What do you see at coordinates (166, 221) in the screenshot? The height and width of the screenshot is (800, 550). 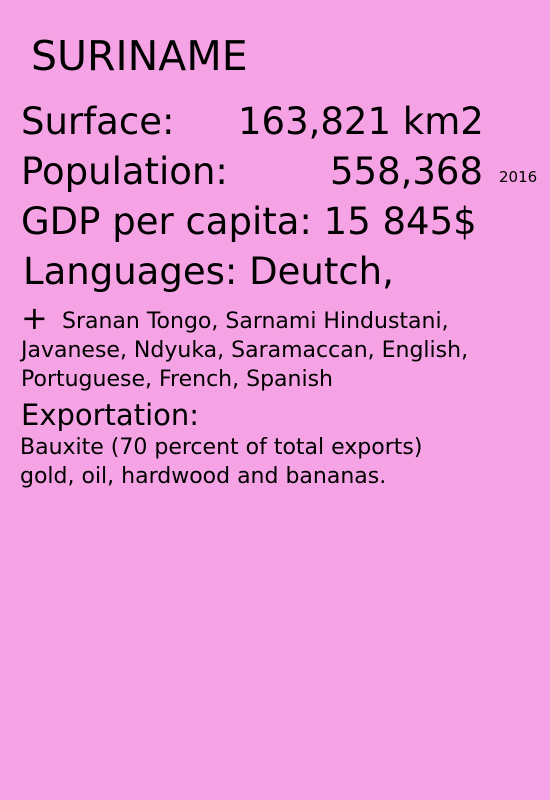 I see `gdp-label: GDP per capita:` at bounding box center [166, 221].